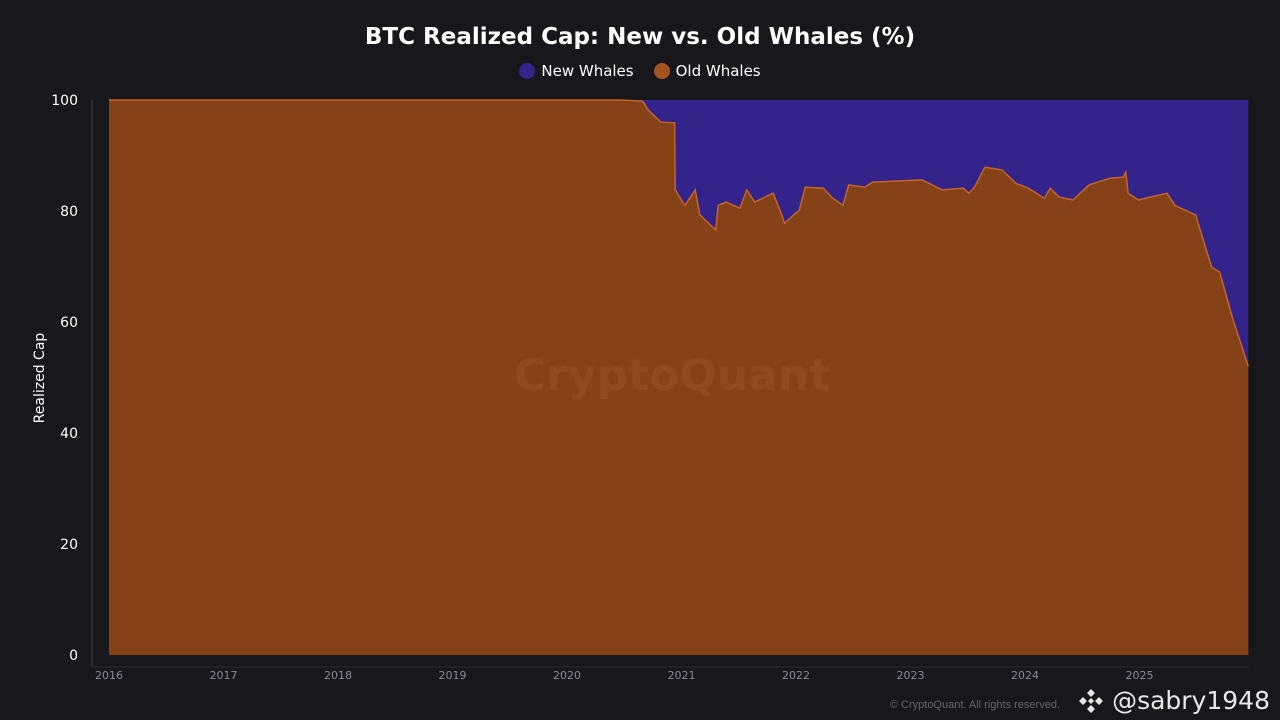 This screenshot has height=720, width=1280. Describe the element at coordinates (587, 71) in the screenshot. I see `legend-label-new: New Whales` at that location.